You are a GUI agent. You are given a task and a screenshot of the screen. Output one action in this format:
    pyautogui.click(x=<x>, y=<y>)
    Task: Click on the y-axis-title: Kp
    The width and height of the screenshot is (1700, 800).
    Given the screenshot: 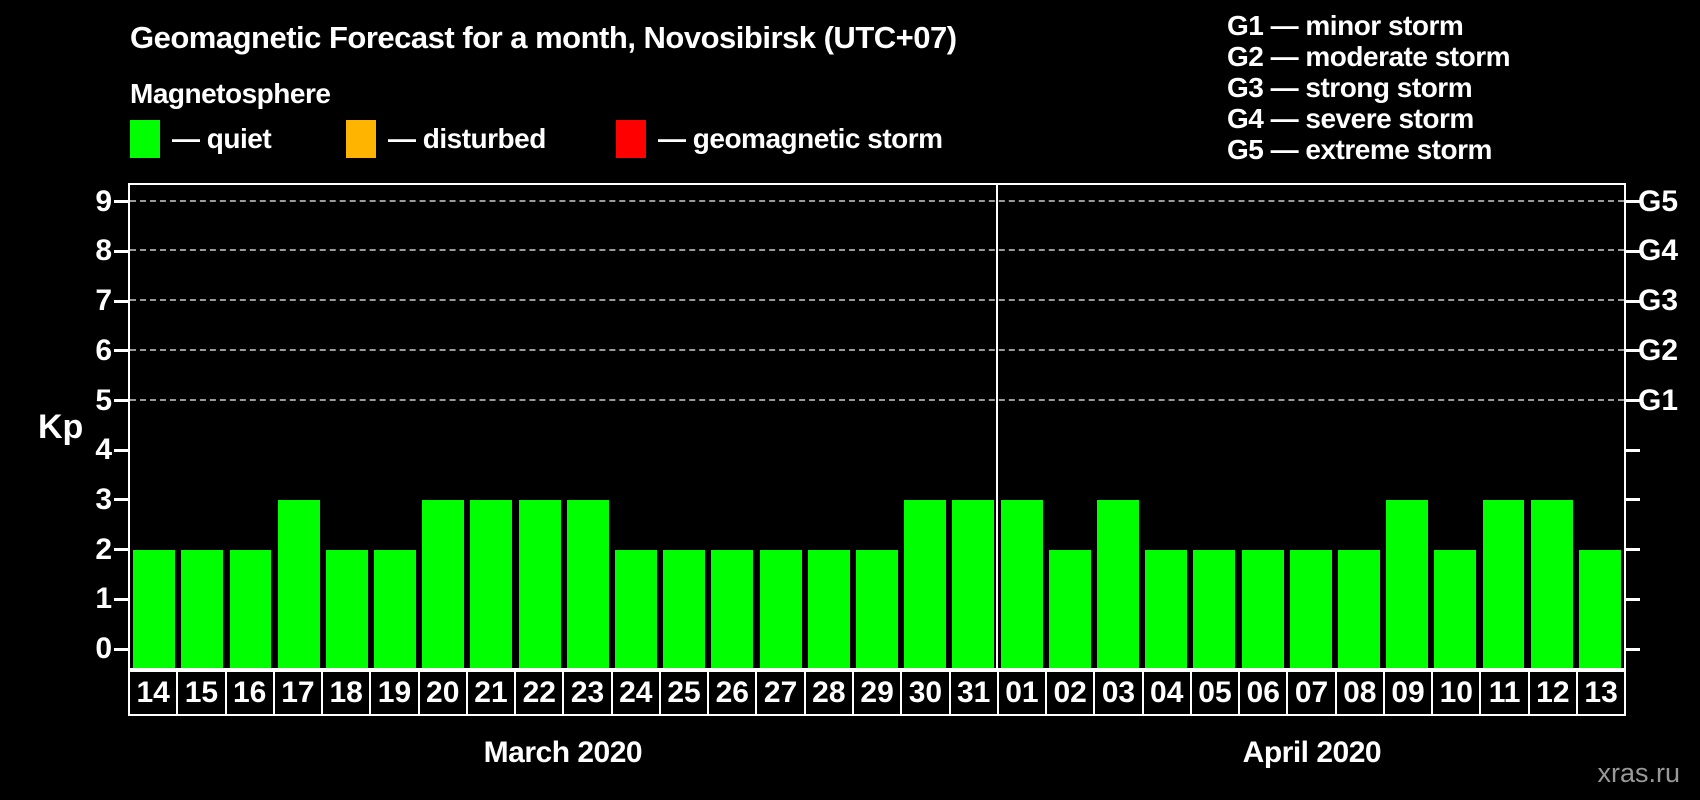 What is the action you would take?
    pyautogui.click(x=61, y=427)
    